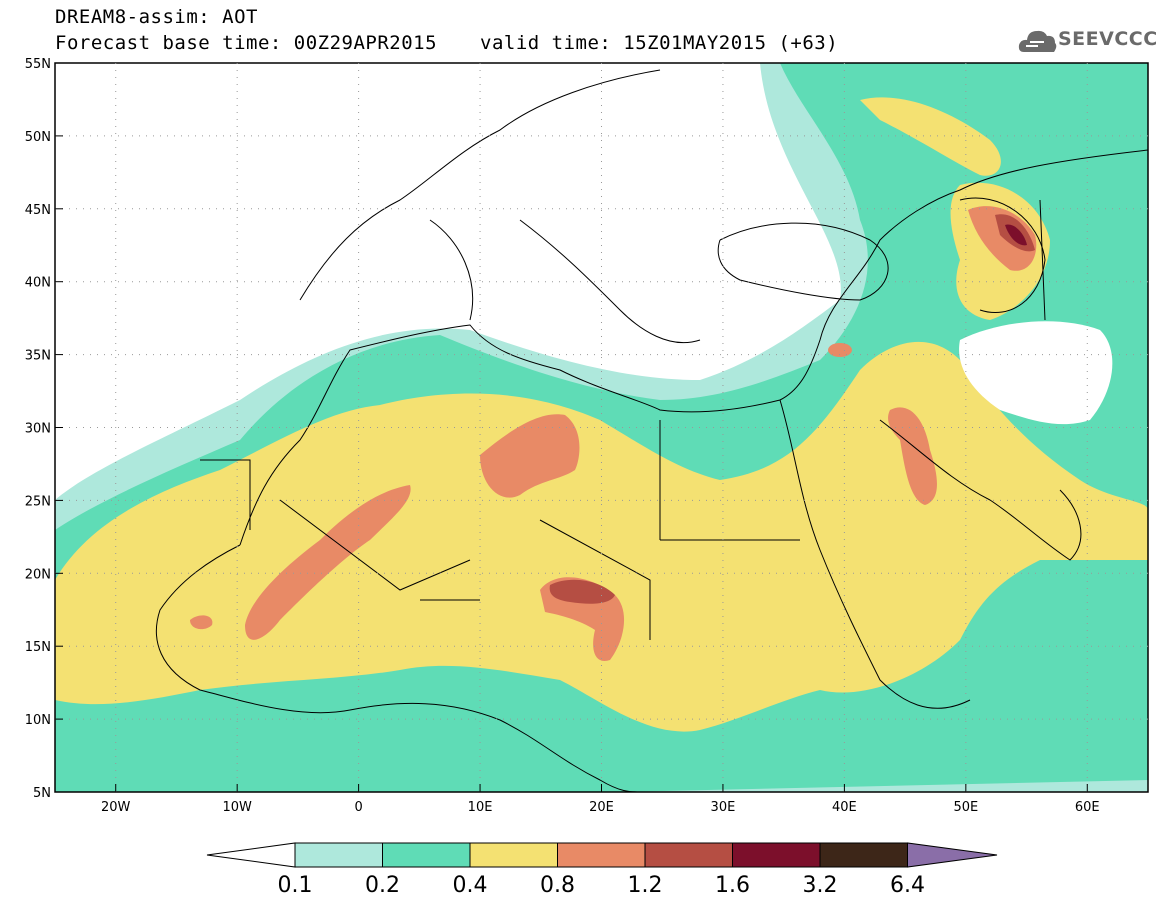 The width and height of the screenshot is (1165, 905). What do you see at coordinates (1108, 39) in the screenshot?
I see `logo-text: SEEVCCC` at bounding box center [1108, 39].